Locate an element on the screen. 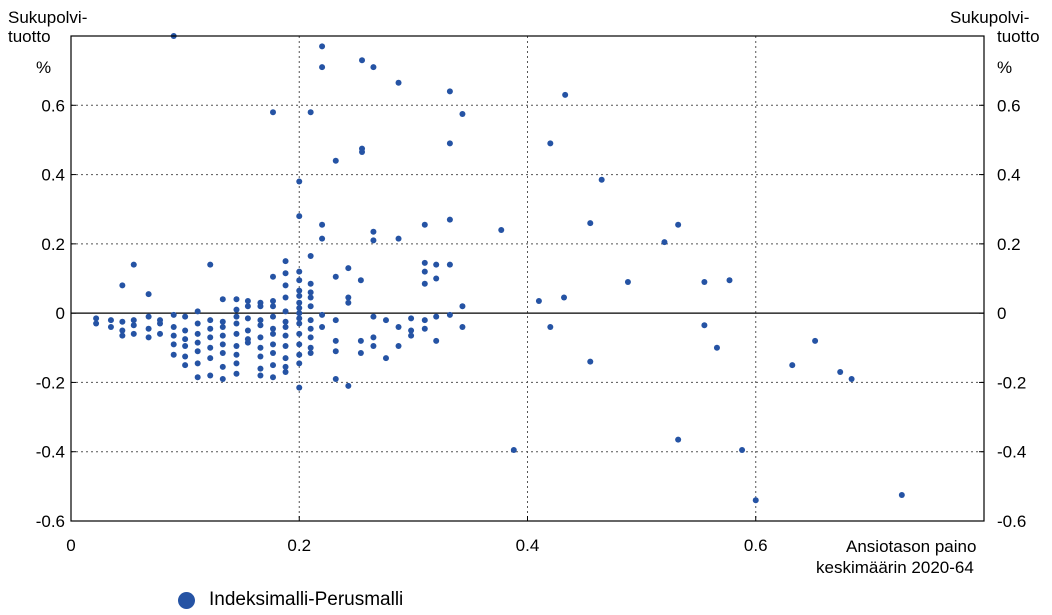  right-axis-unit: % is located at coordinates (1005, 67).